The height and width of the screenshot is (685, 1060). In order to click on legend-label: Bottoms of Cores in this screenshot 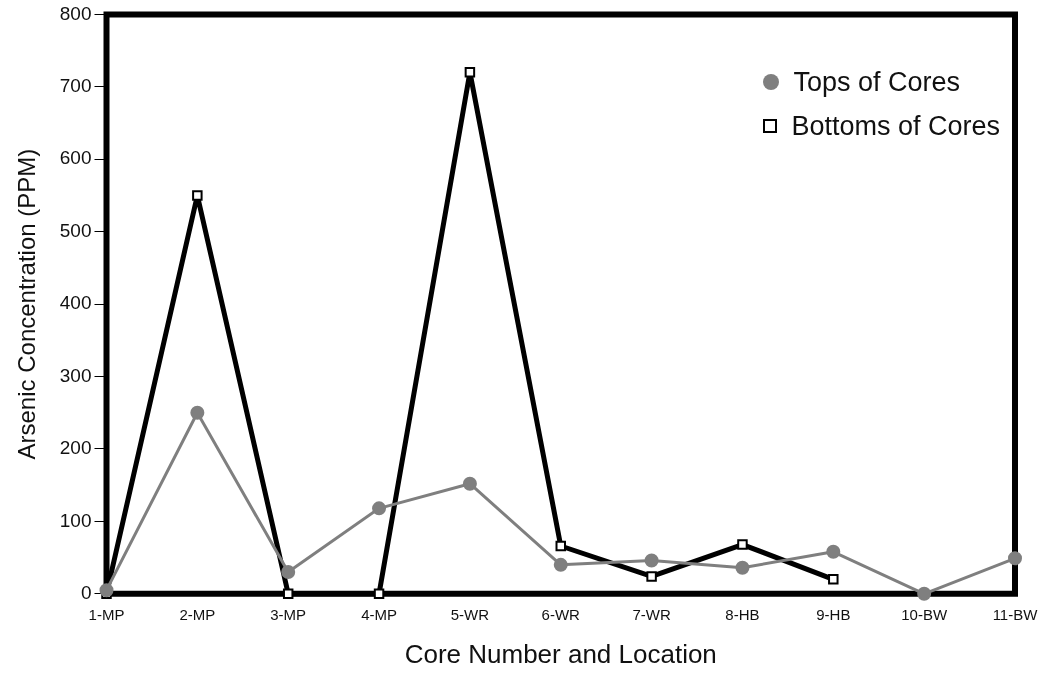, I will do `click(895, 126)`.